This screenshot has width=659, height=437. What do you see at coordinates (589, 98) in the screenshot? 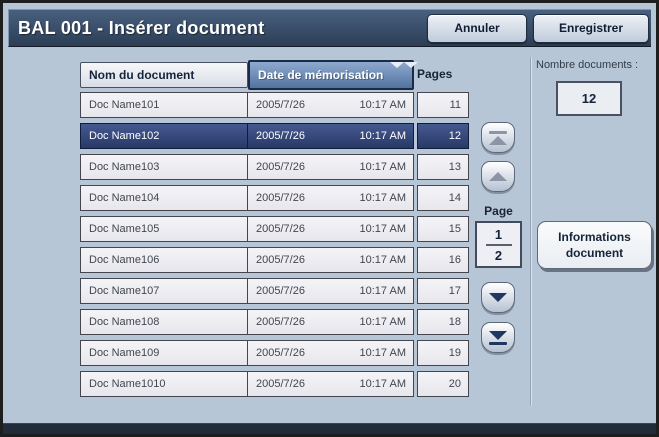
I see `document-count-value: 12` at bounding box center [589, 98].